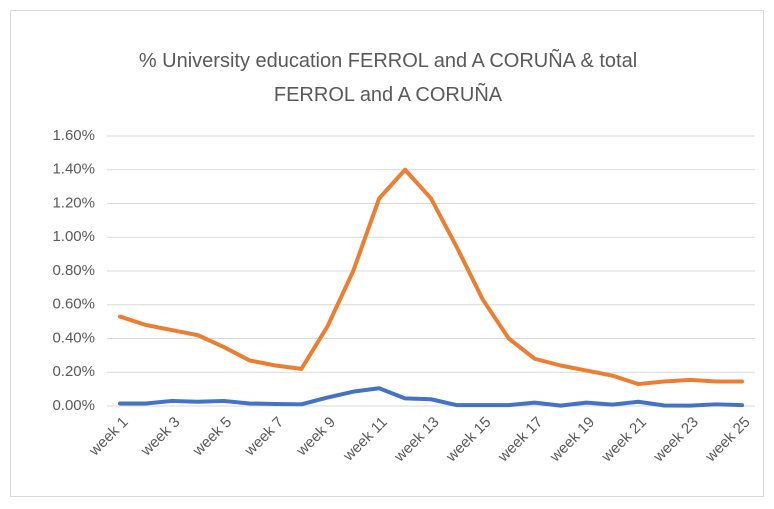 Image resolution: width=774 pixels, height=509 pixels. Describe the element at coordinates (108, 437) in the screenshot. I see `x-tick-label: week 1` at that location.